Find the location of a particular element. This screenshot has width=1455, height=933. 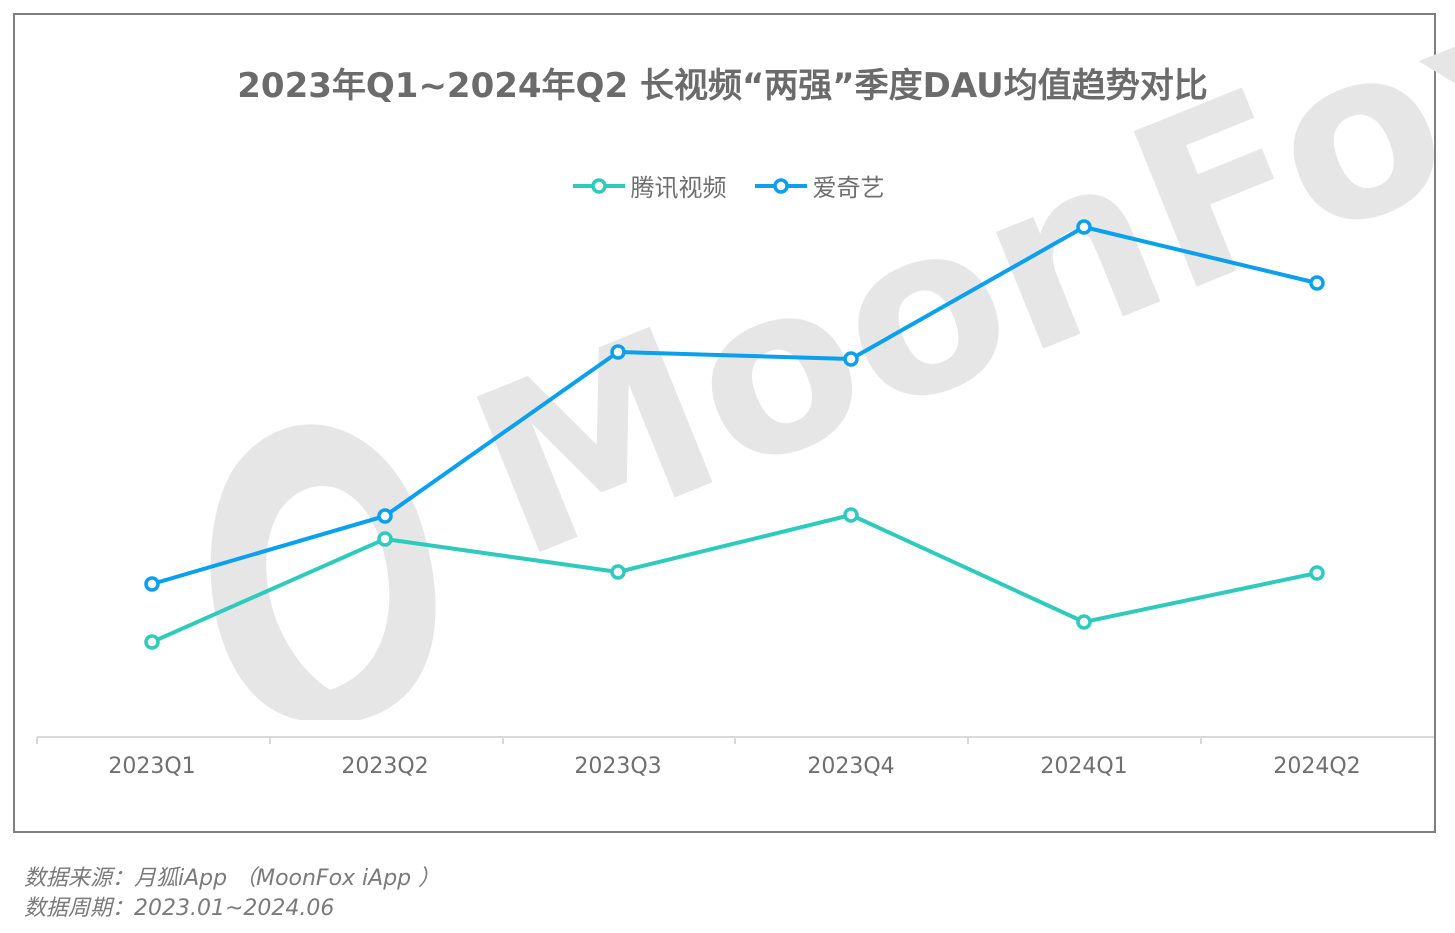

x-tick-label: 2024Q2 is located at coordinates (1317, 766).